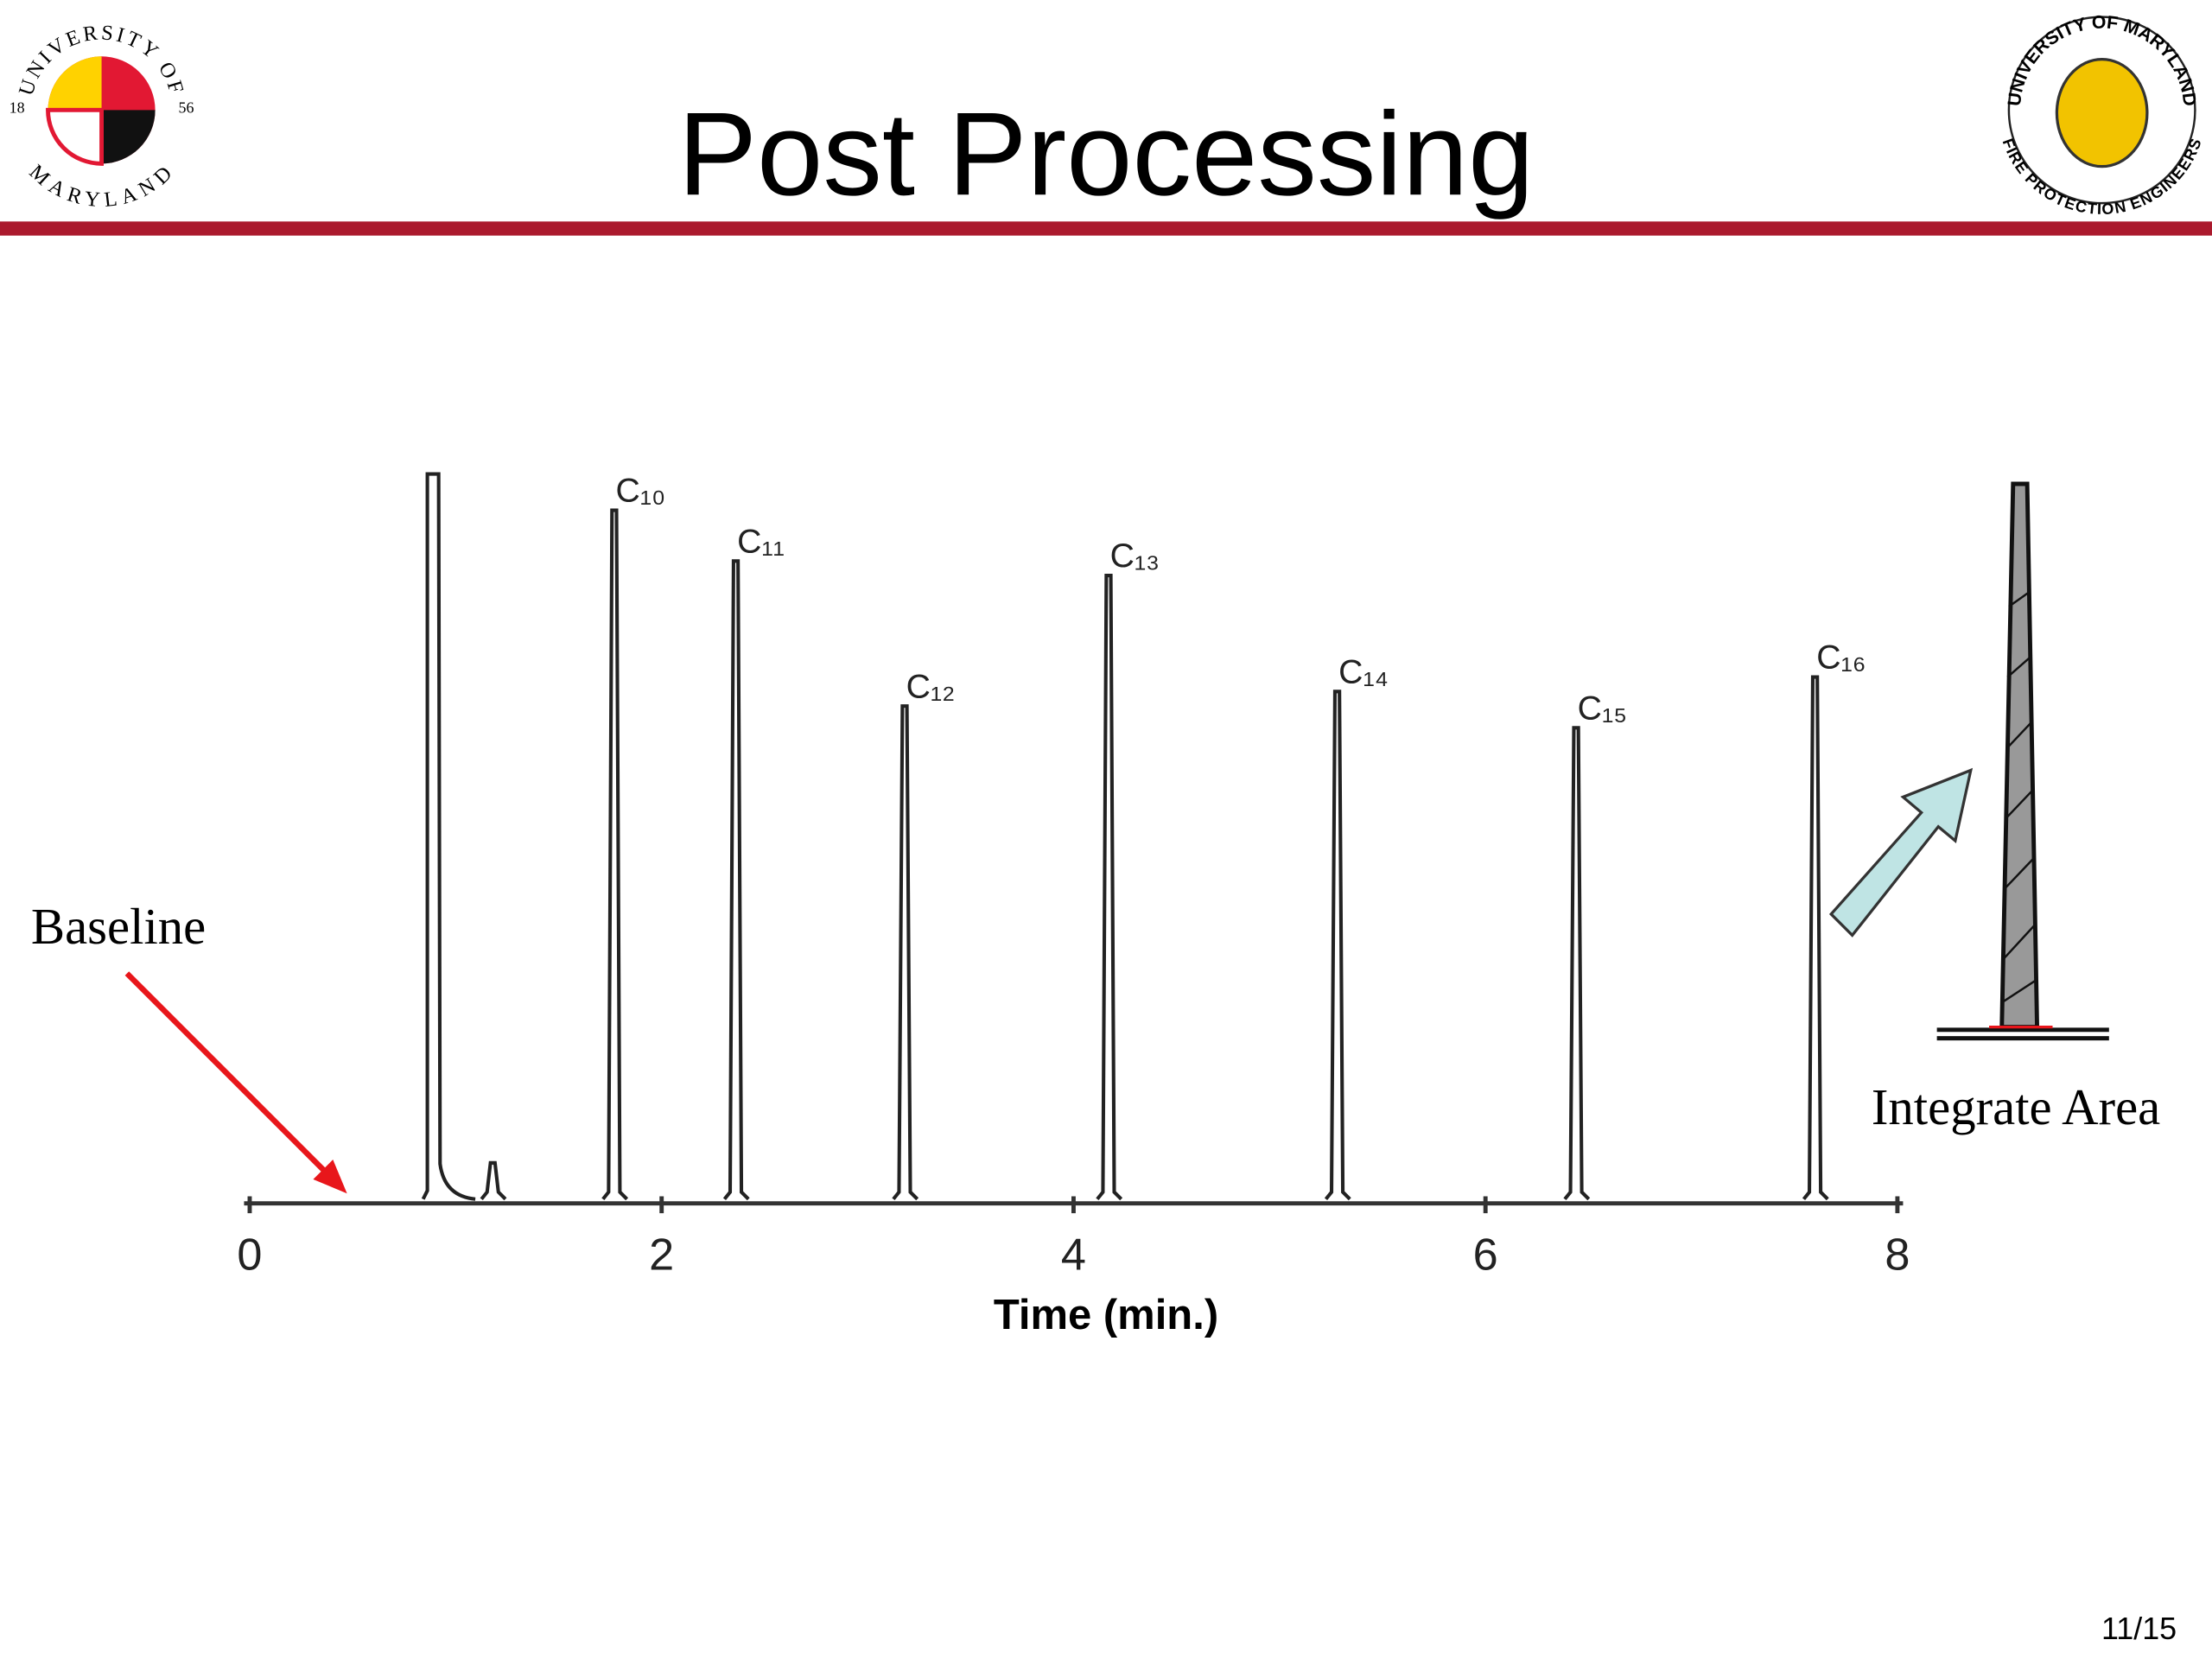 The height and width of the screenshot is (1659, 2212). Describe the element at coordinates (1602, 708) in the screenshot. I see `peak-label: C₁₅` at that location.